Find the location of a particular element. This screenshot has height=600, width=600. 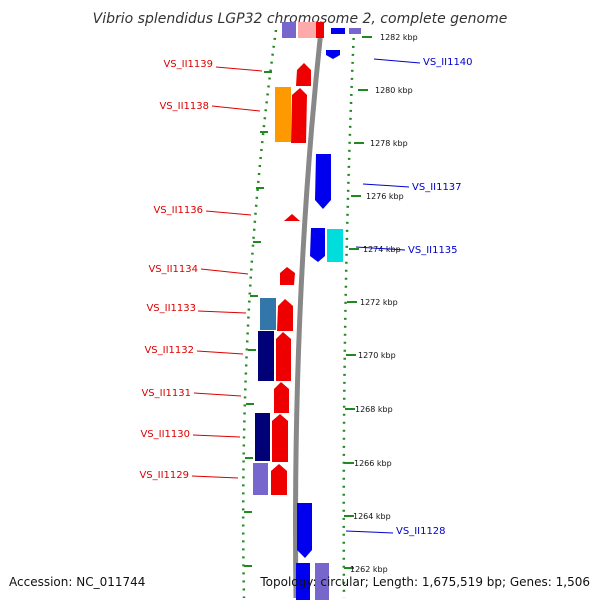

gene-label-vs-ii1129: VS_II1129 is located at coordinates (164, 475).